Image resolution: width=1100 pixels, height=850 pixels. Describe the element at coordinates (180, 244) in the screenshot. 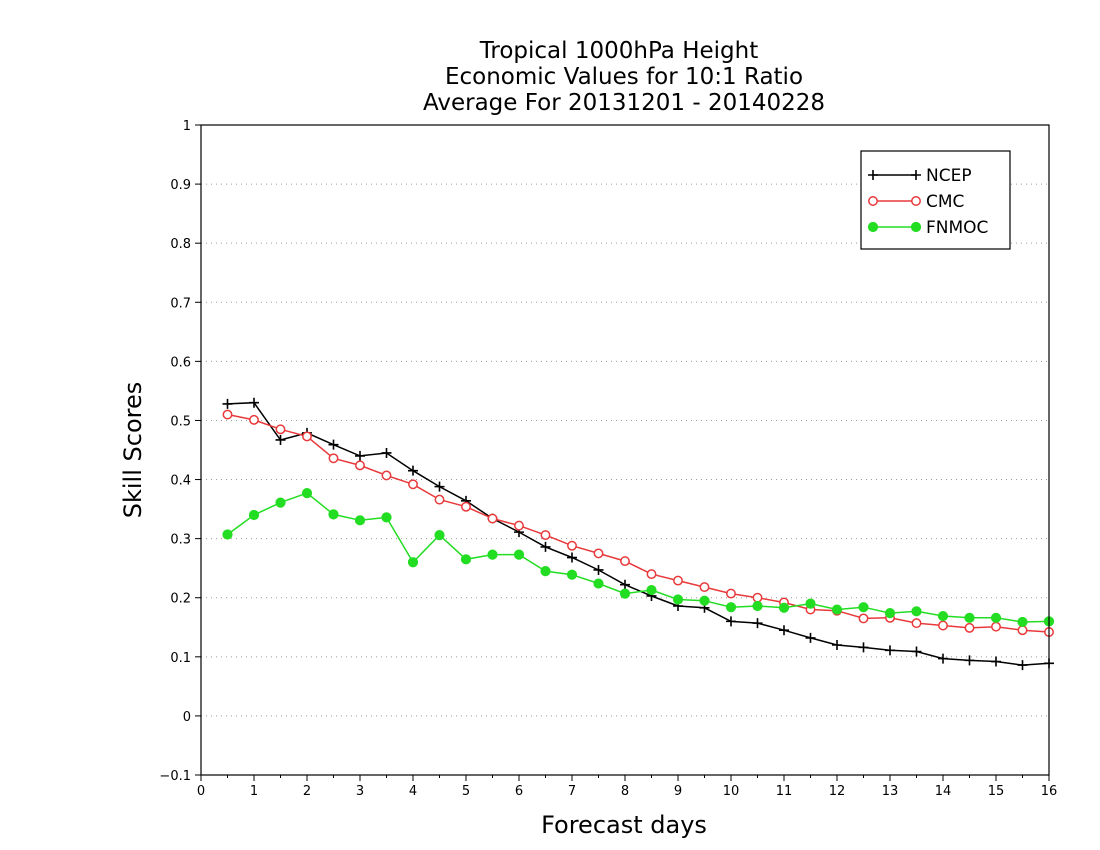

I see `y-tick-label: 0.8` at that location.